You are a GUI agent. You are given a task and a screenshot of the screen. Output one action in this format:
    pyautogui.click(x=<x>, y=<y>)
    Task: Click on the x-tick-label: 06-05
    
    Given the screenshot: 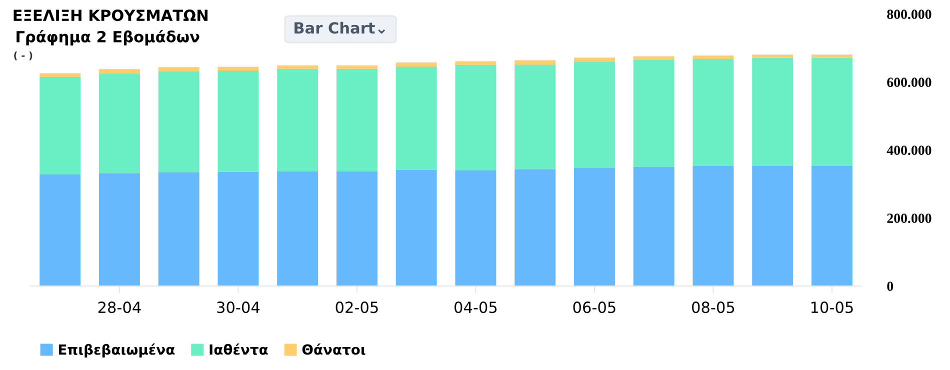 What is the action you would take?
    pyautogui.click(x=594, y=308)
    